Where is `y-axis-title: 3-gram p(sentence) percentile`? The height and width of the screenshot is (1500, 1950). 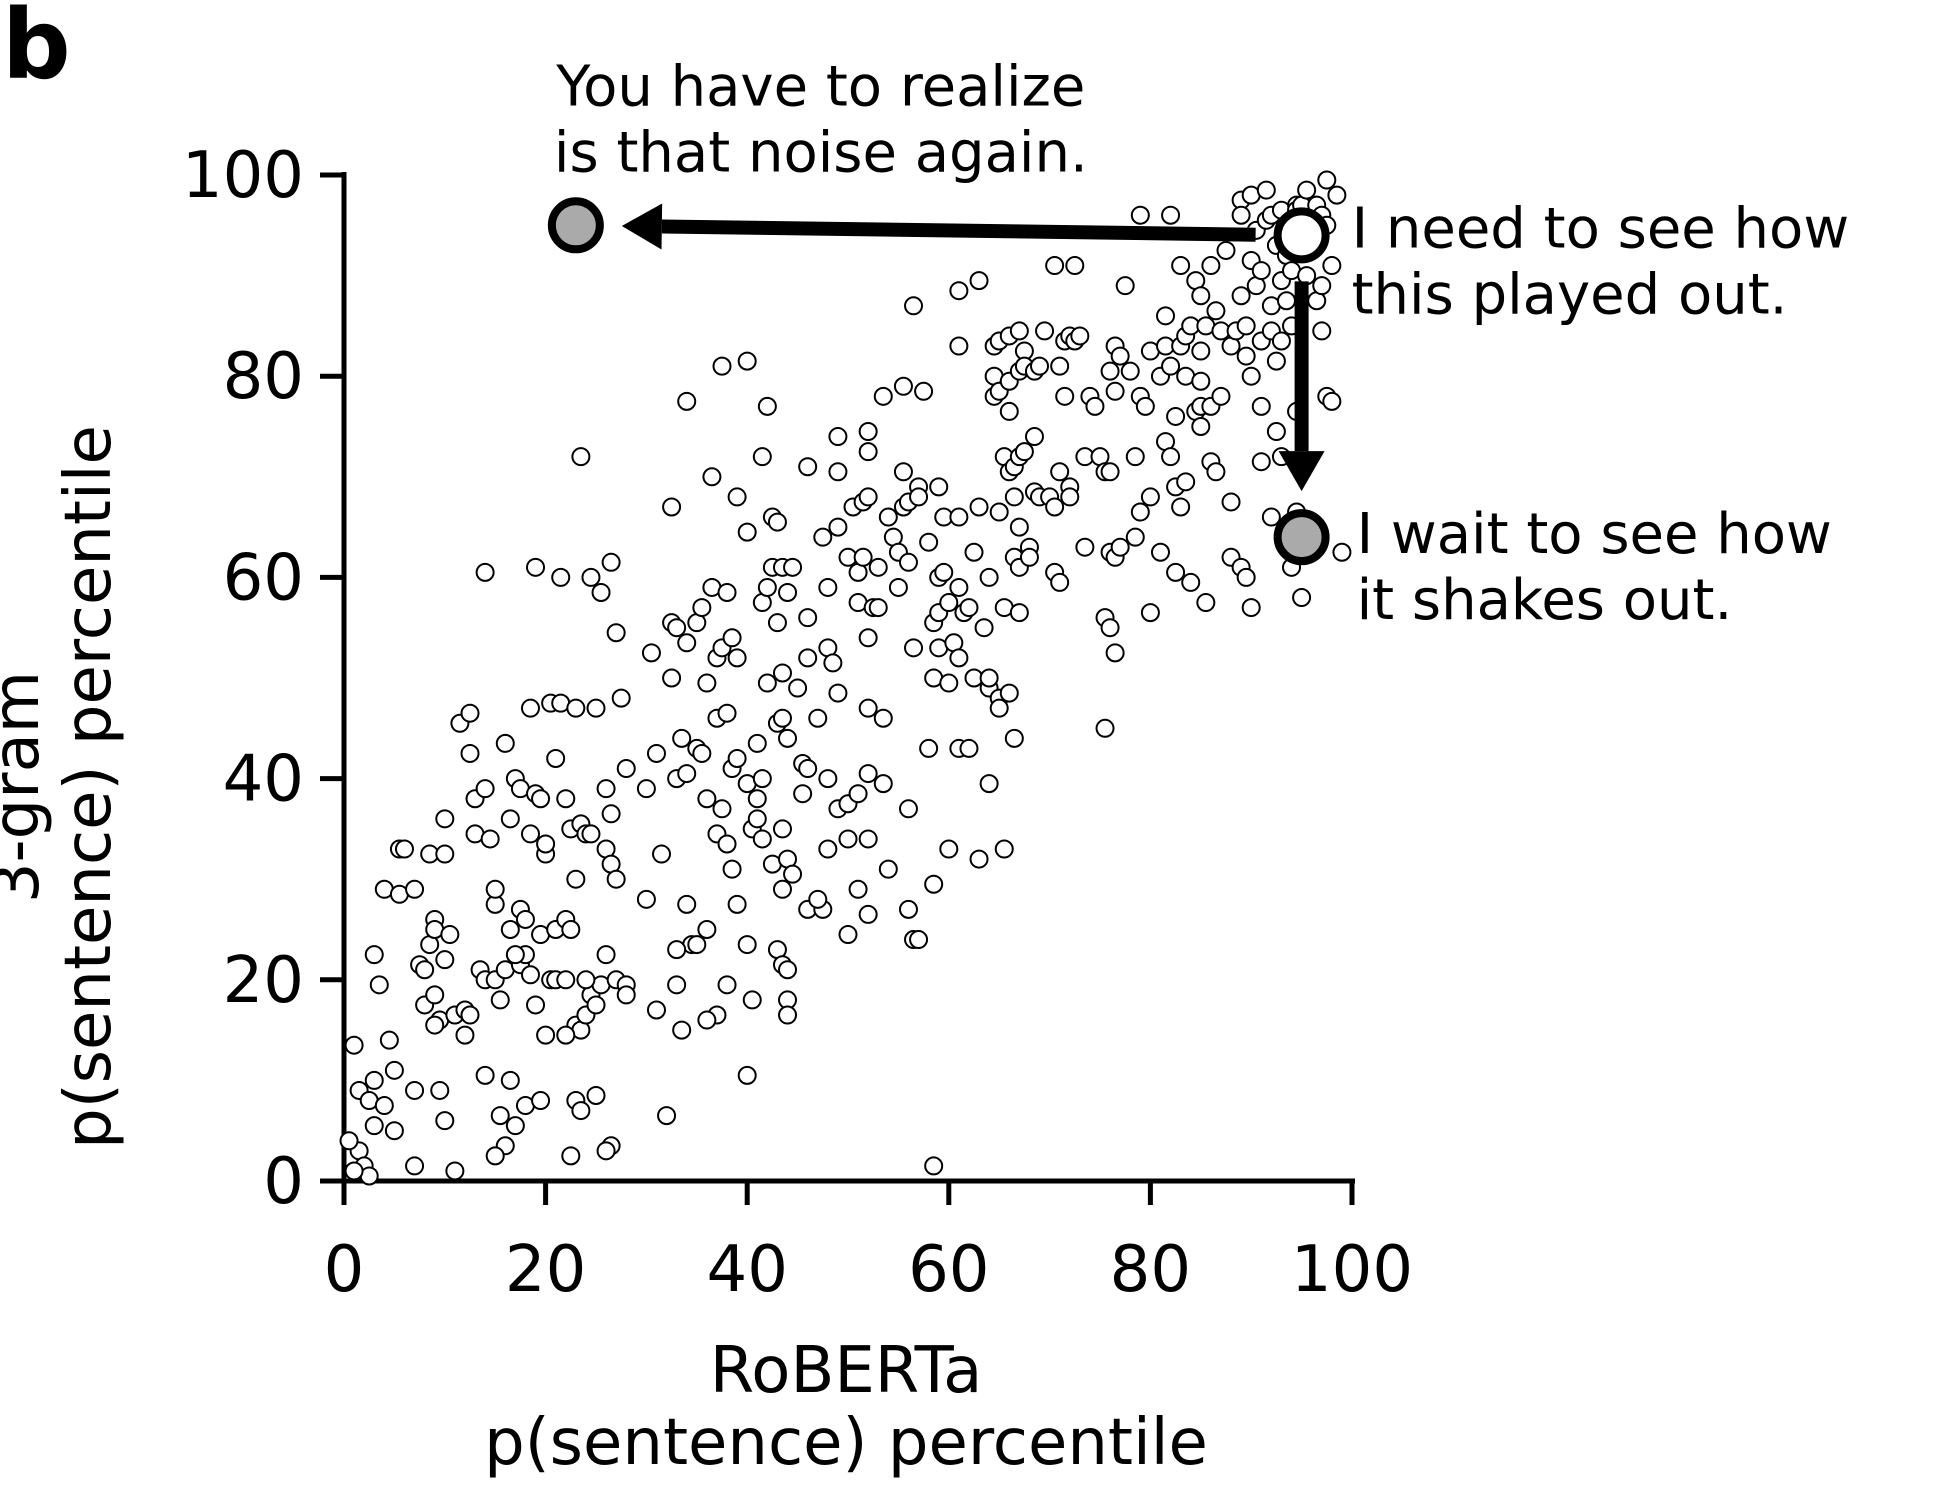
y-axis-title: 3-gram p(sentence) percentile is located at coordinates (63, 787).